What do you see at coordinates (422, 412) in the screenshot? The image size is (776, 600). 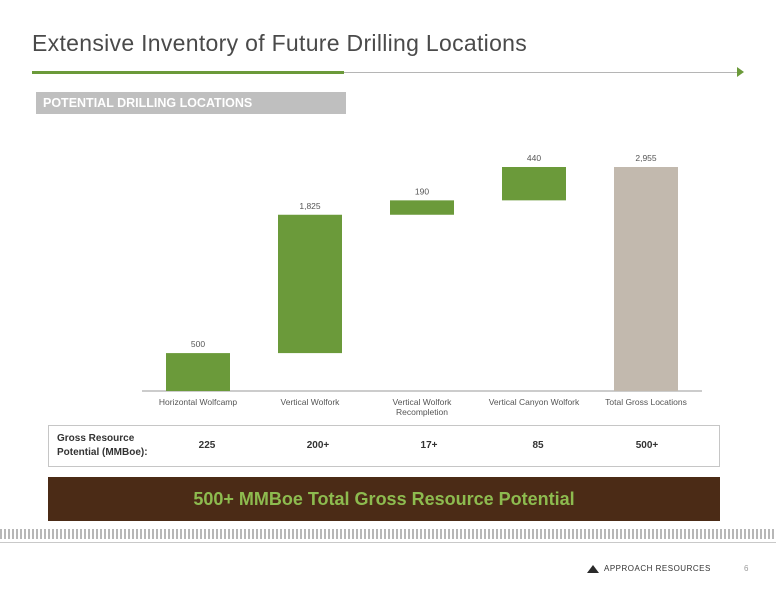 I see `x-tick-label: Recompletion` at bounding box center [422, 412].